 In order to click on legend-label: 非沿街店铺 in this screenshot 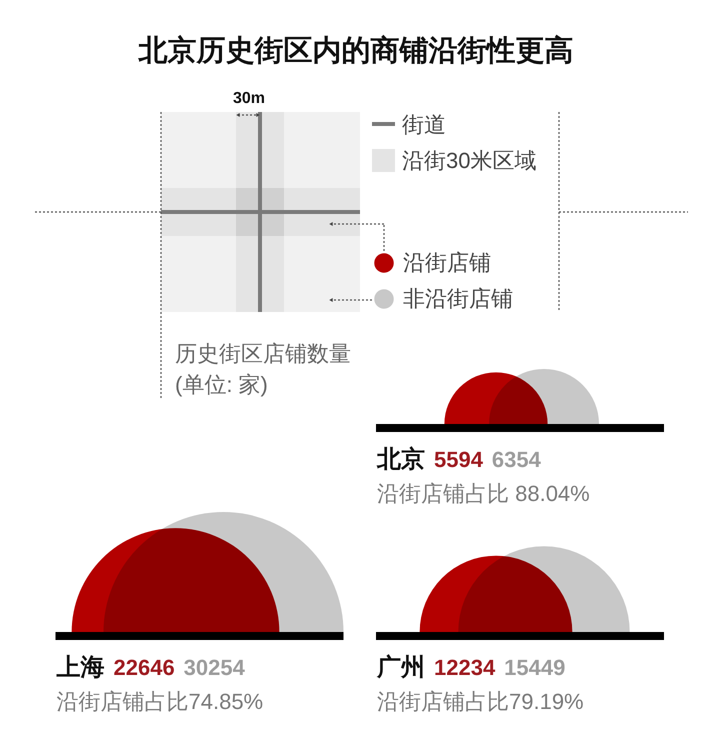, I will do `click(458, 298)`.